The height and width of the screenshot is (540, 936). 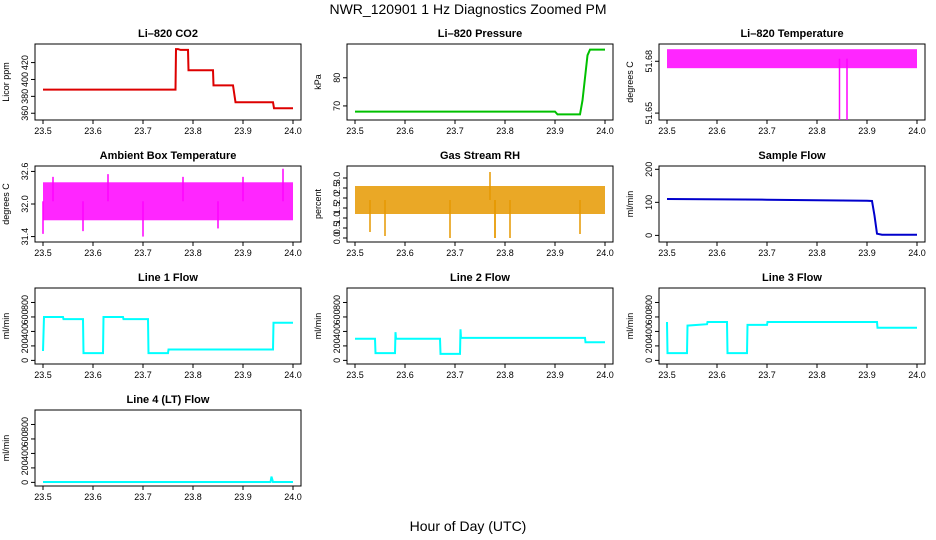 I want to click on y-tick-label: 0.0, so click(x=337, y=238).